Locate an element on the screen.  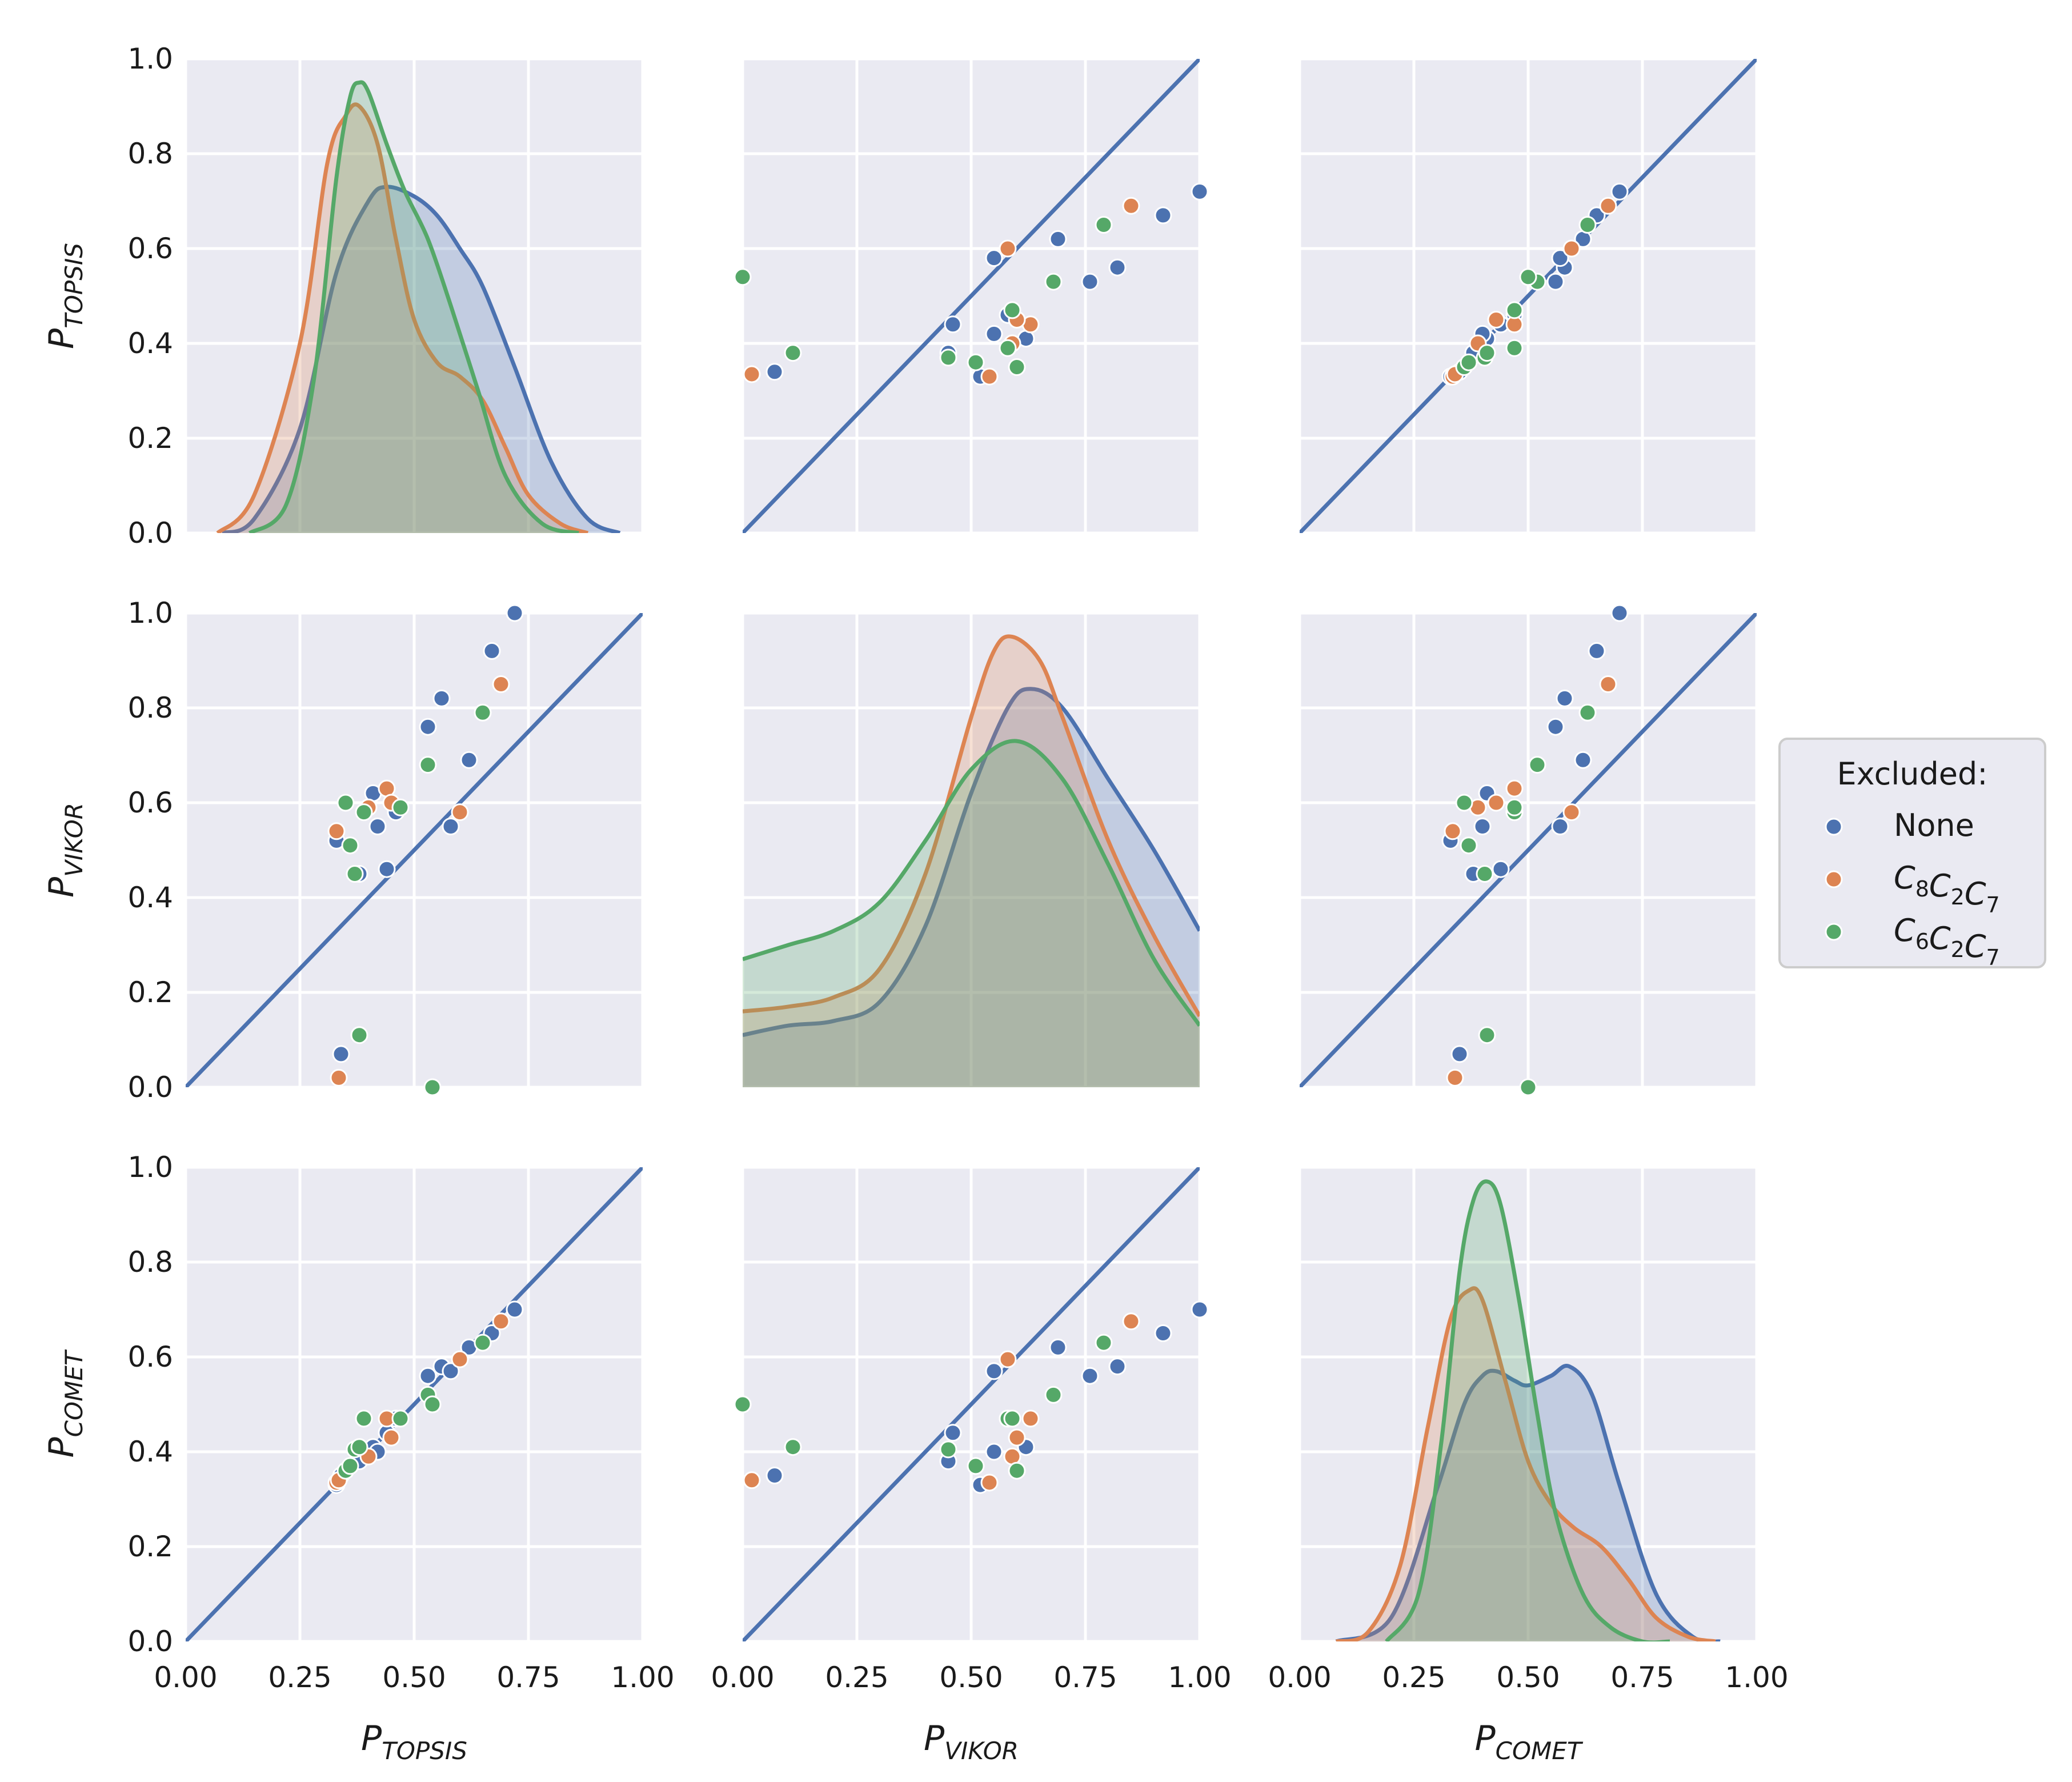
legend-label-c6c2c7: C6C2C7 is located at coordinates (1947, 941).